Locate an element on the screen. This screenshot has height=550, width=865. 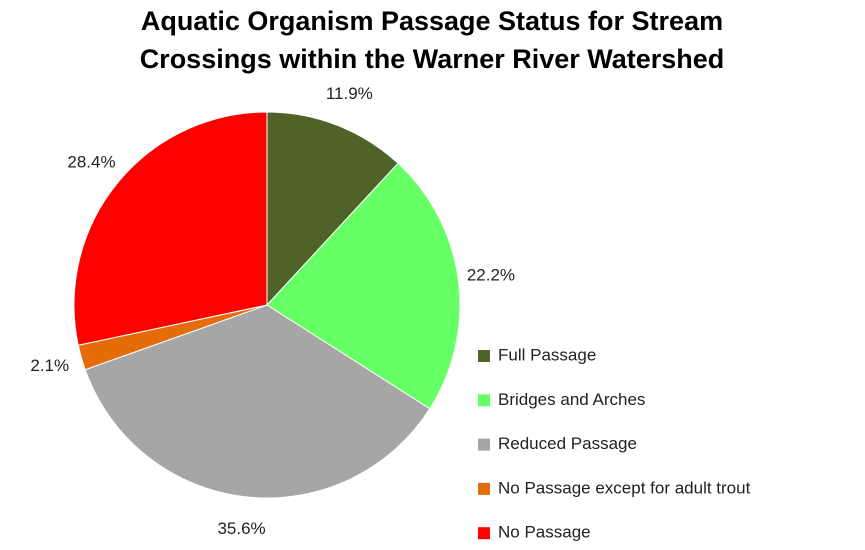
legend-label: Reduced Passage is located at coordinates (567, 443).